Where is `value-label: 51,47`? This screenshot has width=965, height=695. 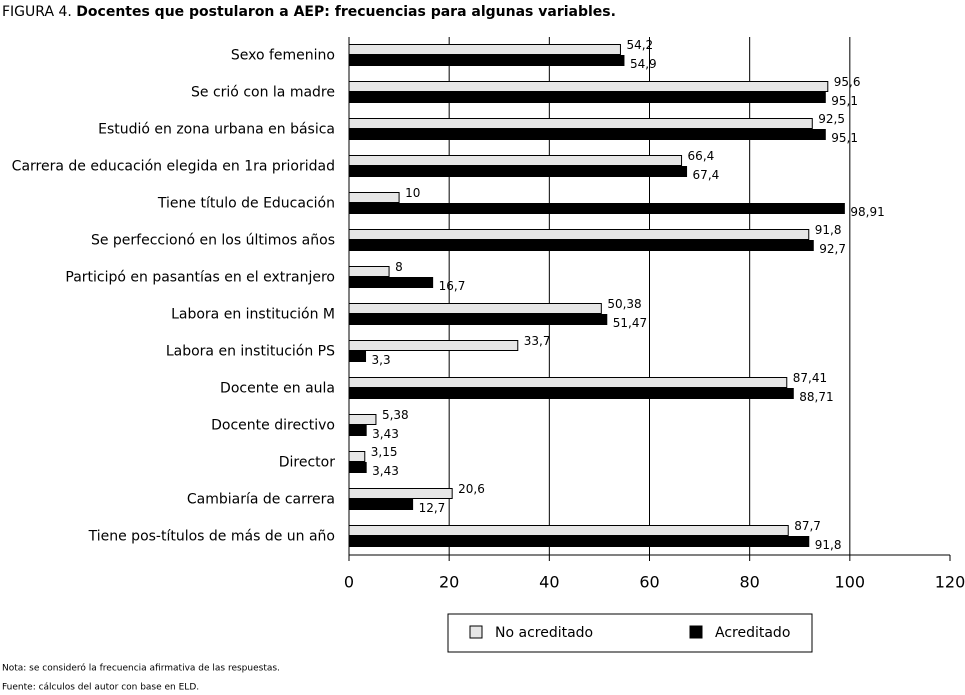
value-label: 51,47 is located at coordinates (630, 323).